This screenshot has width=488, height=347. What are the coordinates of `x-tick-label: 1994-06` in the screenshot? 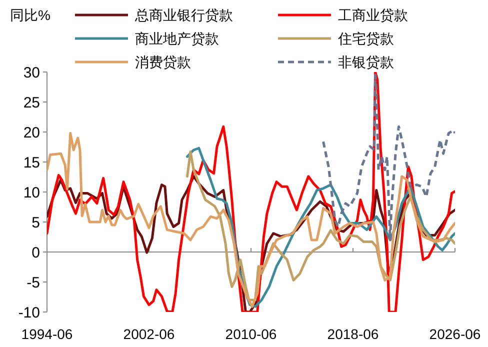 It's located at (47, 334).